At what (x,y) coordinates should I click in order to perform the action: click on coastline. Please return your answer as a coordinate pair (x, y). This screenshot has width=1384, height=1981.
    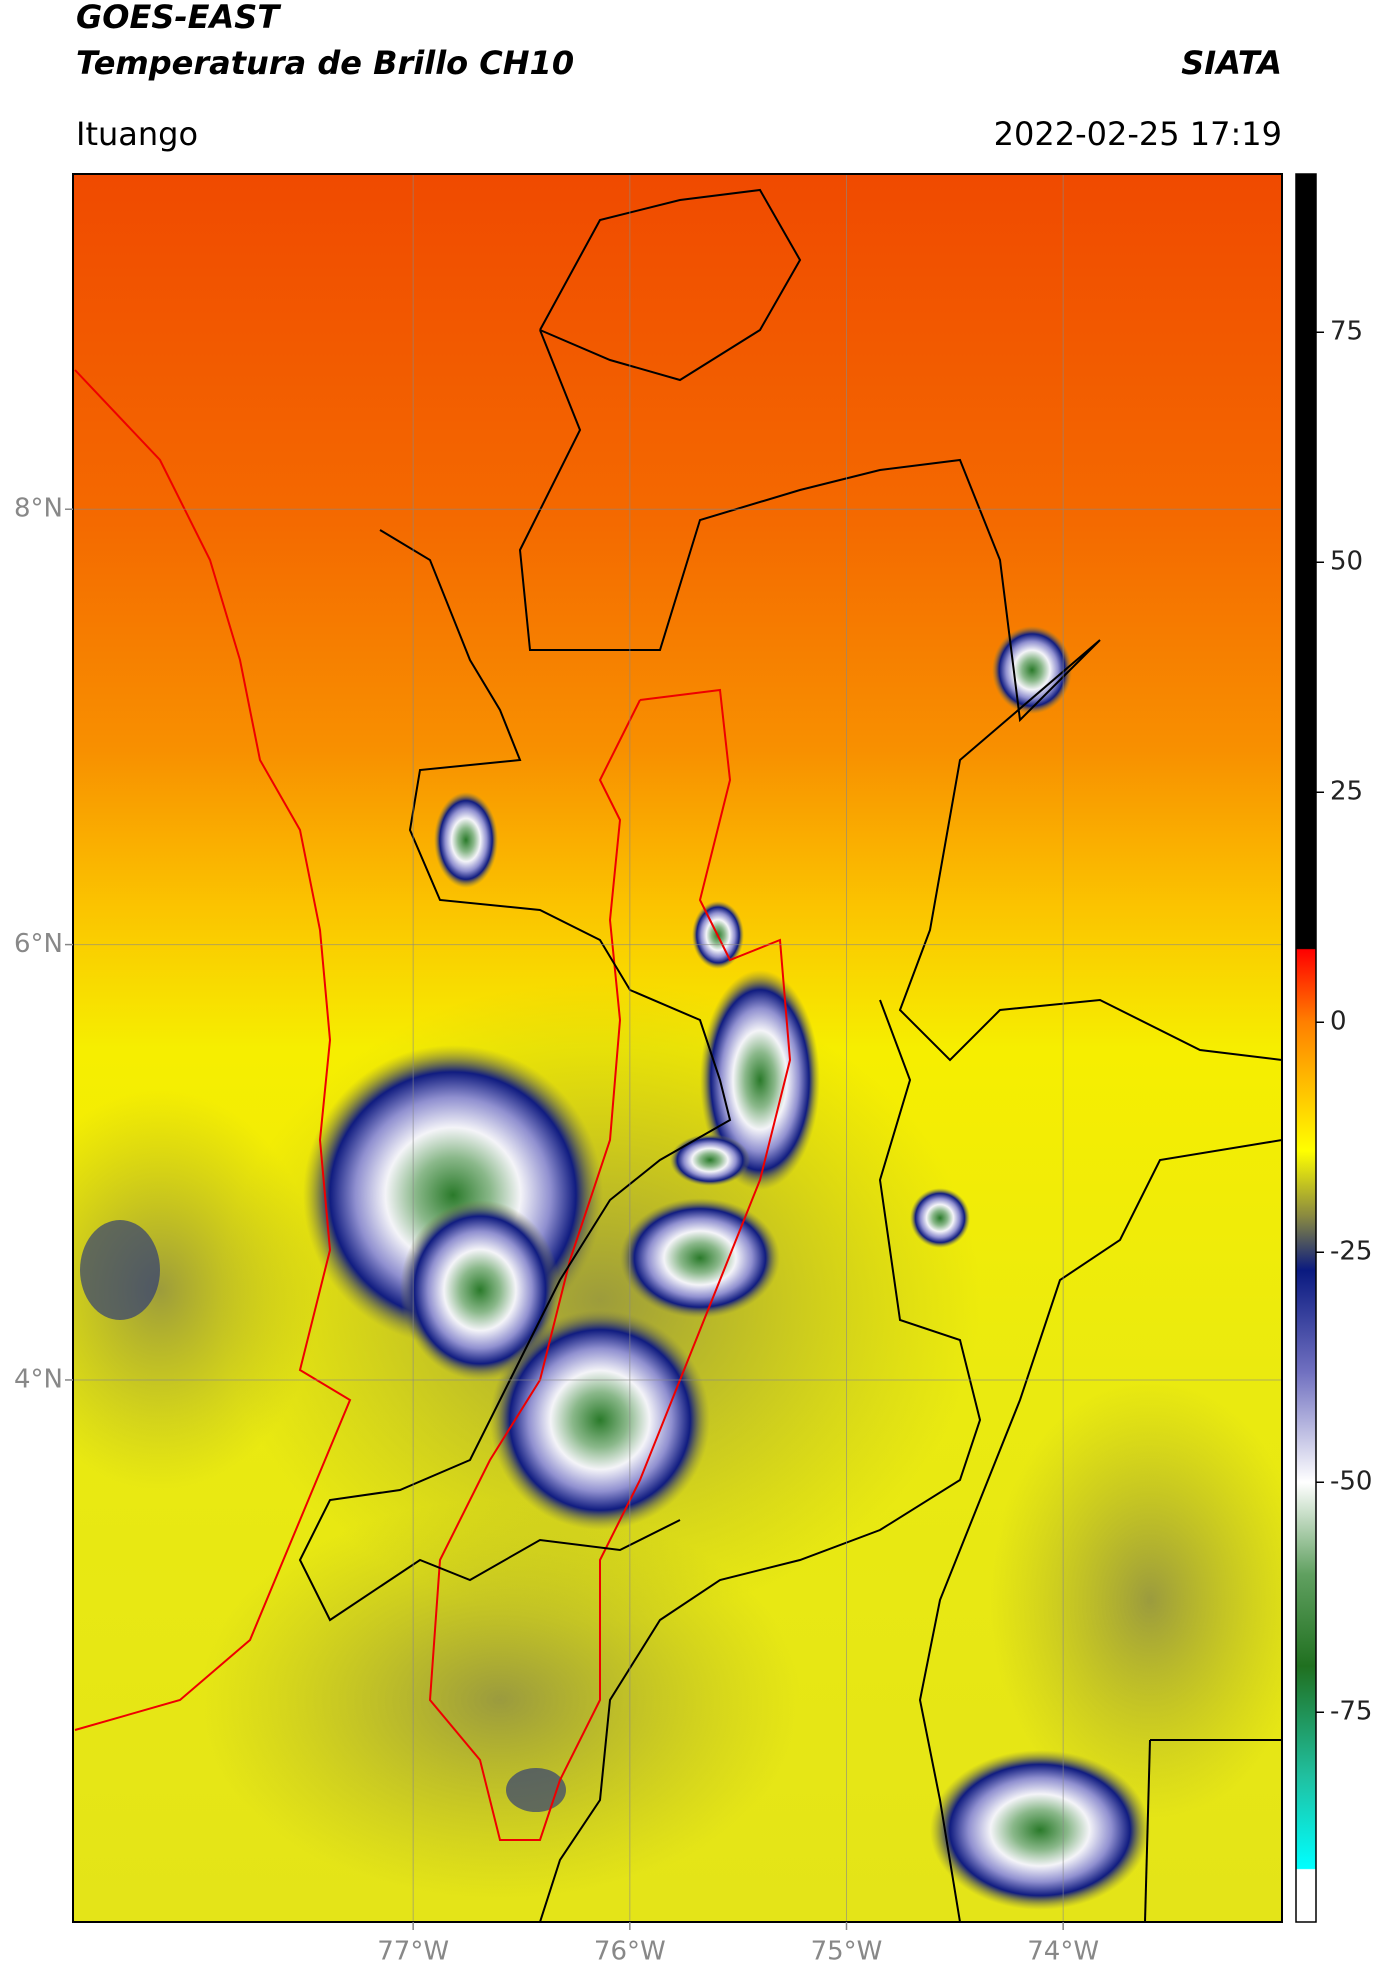
    Looking at the image, I should click on (213, 1050).